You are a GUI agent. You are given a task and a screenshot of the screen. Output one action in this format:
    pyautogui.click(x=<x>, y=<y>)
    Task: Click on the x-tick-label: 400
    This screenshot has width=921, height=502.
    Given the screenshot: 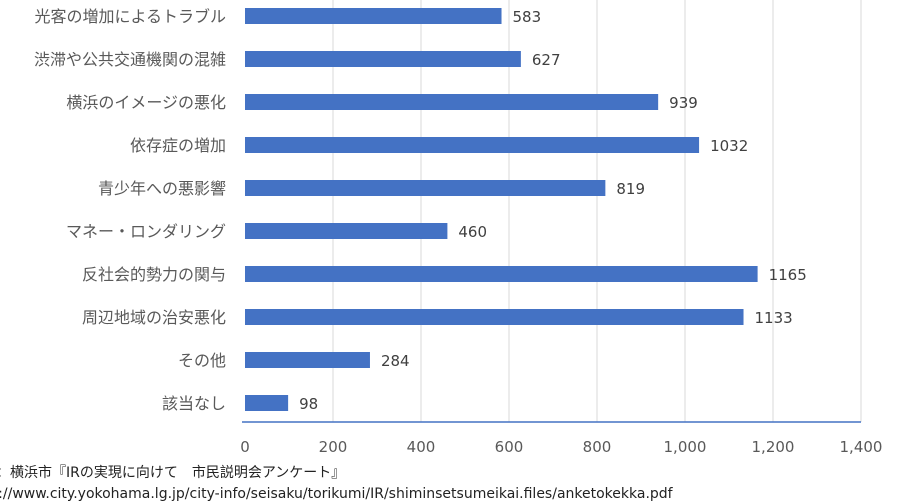 What is the action you would take?
    pyautogui.click(x=421, y=447)
    